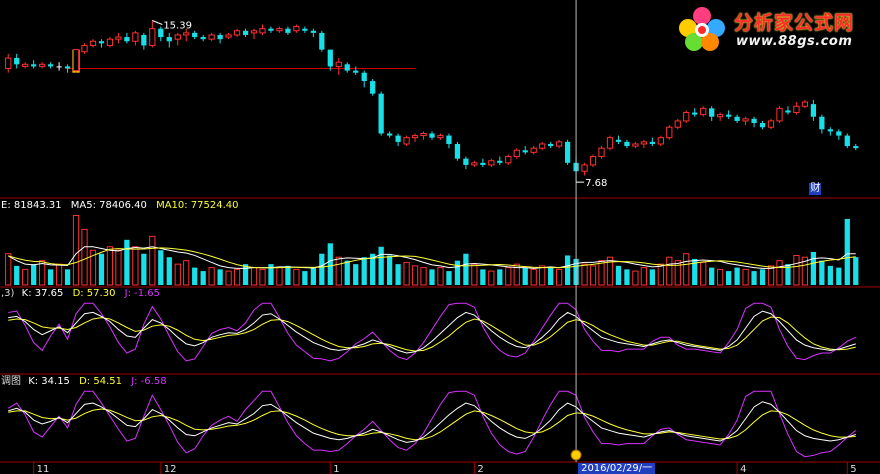 The height and width of the screenshot is (474, 880). I want to click on volume-header: E: 81843.31 MA5: 78406.40 MA10: 77524.40, so click(120, 205).